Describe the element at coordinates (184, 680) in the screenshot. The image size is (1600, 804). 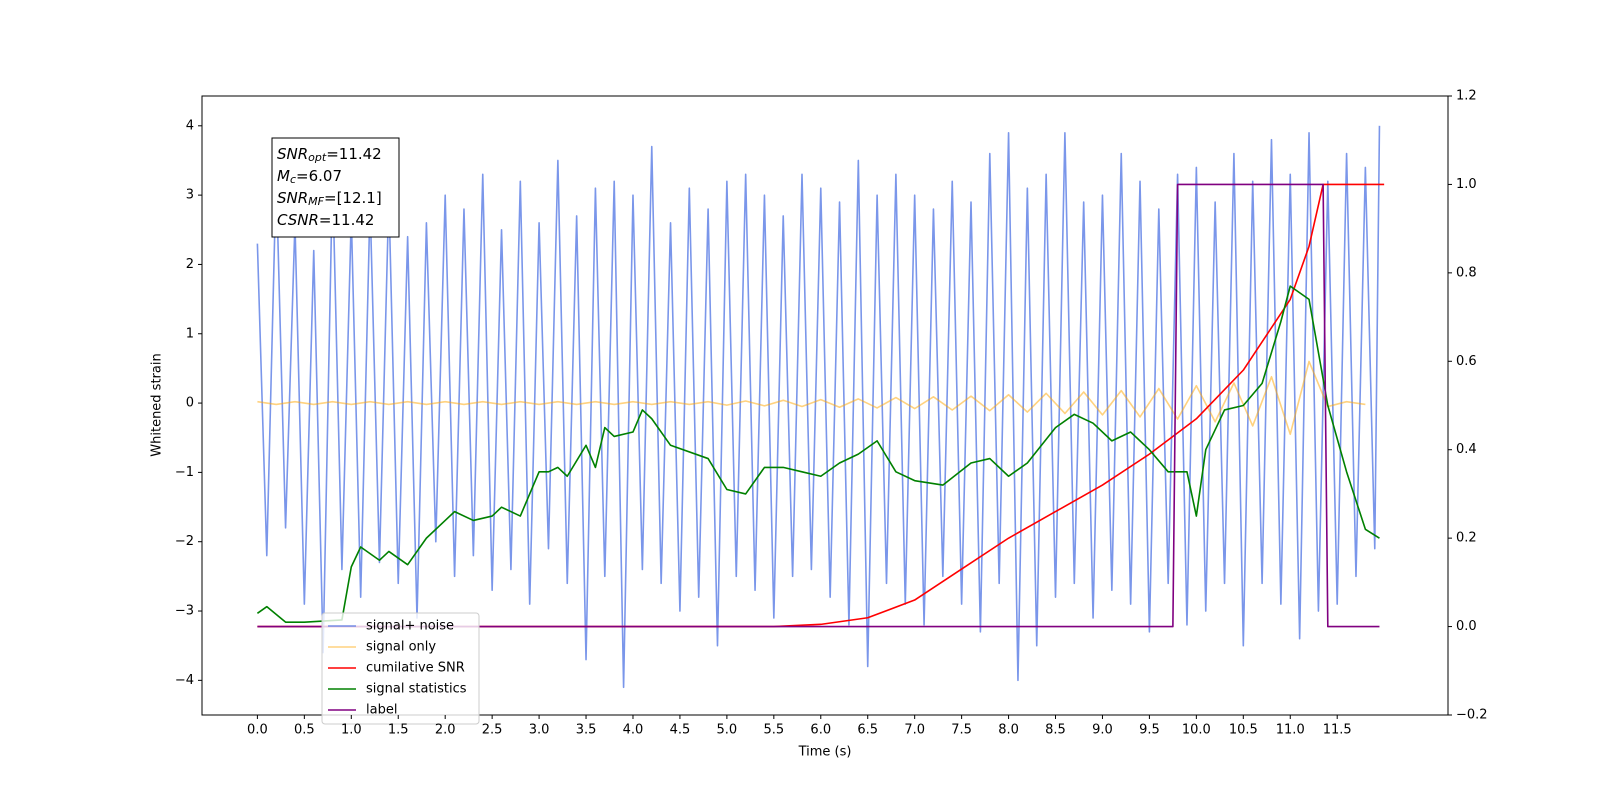
I see `y-tick-label: −4` at that location.